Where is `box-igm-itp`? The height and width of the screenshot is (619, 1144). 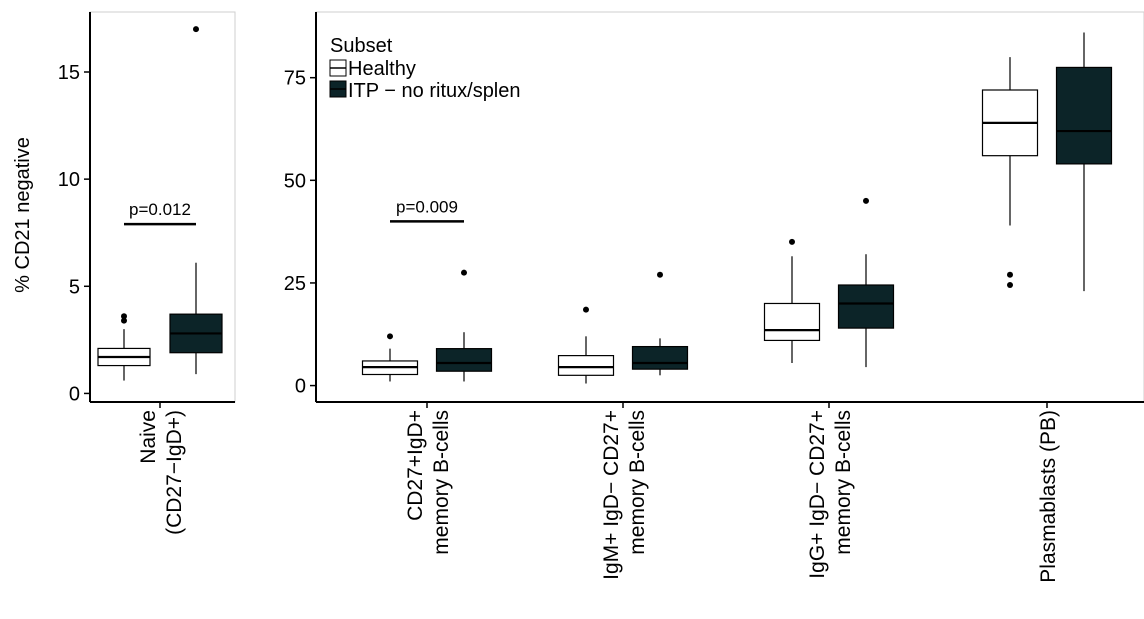
box-igm-itp is located at coordinates (660, 323).